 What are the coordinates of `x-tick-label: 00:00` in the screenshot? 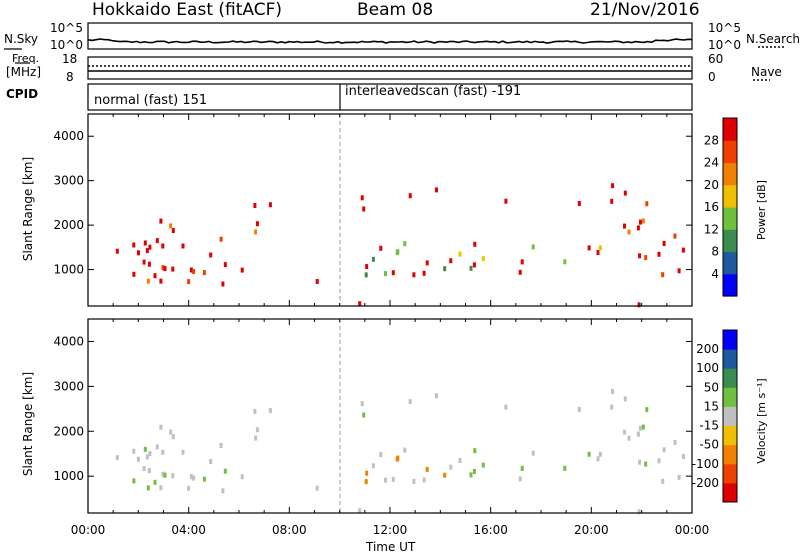 It's located at (692, 530).